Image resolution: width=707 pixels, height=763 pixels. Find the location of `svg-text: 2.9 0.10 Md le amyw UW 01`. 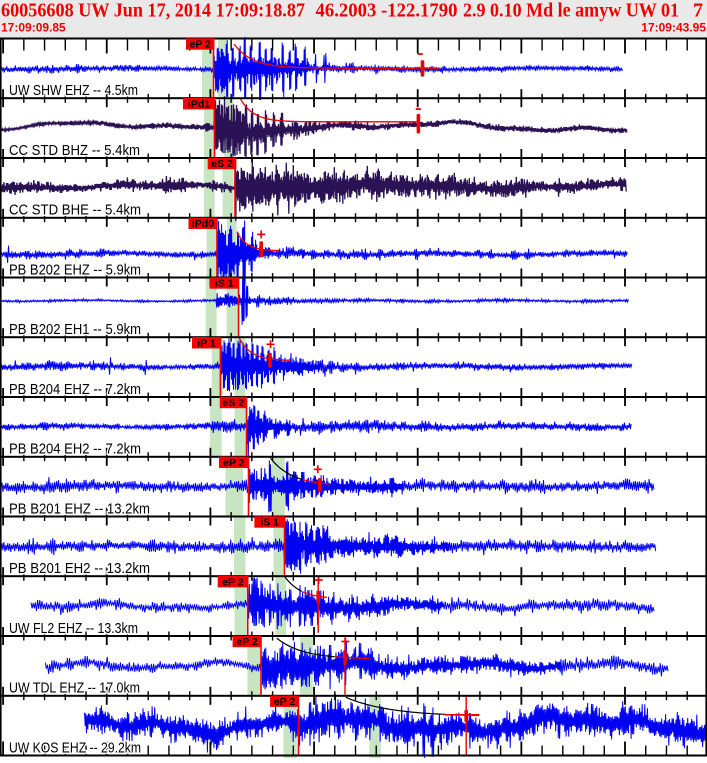

svg-text: 2.9 0.10 Md le amyw UW 01 is located at coordinates (571, 11).